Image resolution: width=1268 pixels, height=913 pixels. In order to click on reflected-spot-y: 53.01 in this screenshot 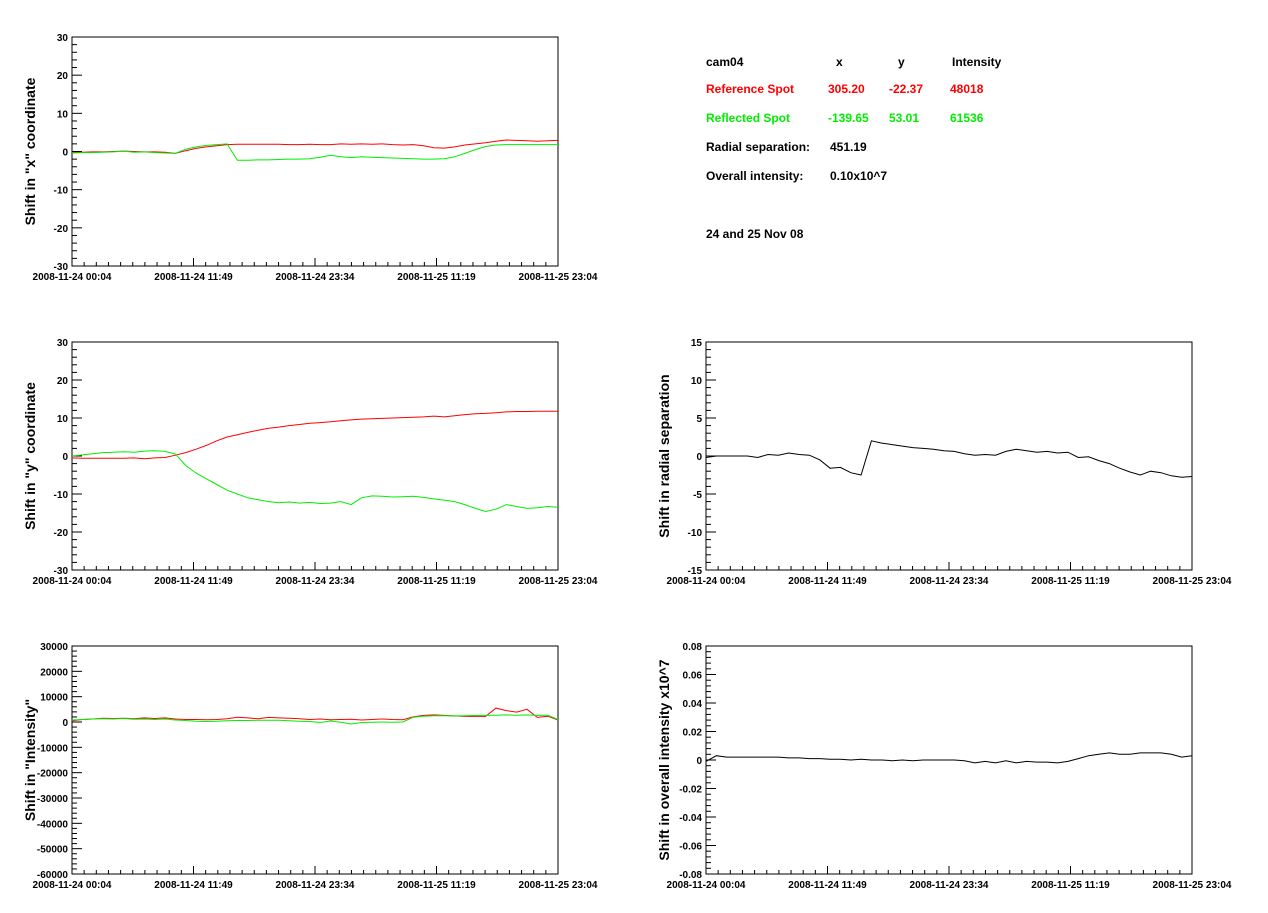, I will do `click(904, 118)`.